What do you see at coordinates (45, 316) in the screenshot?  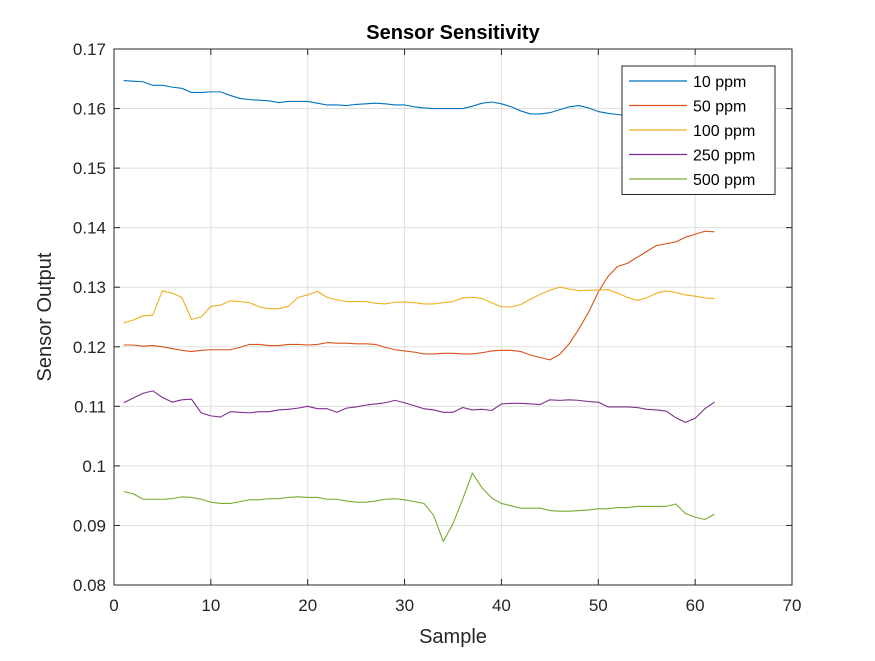 I see `y-axis-label: Sensor Output` at bounding box center [45, 316].